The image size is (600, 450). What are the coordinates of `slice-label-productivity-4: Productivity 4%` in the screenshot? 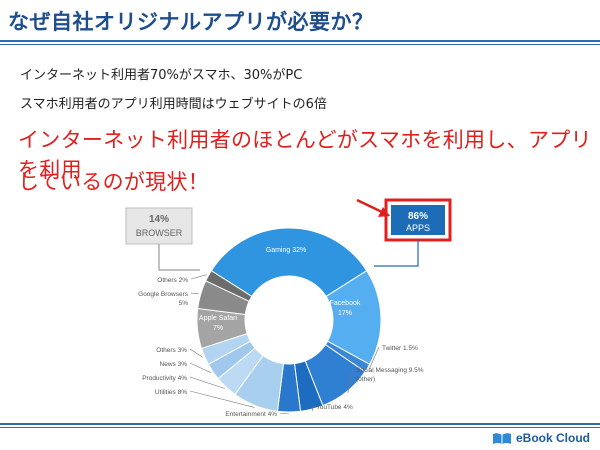 It's located at (164, 378).